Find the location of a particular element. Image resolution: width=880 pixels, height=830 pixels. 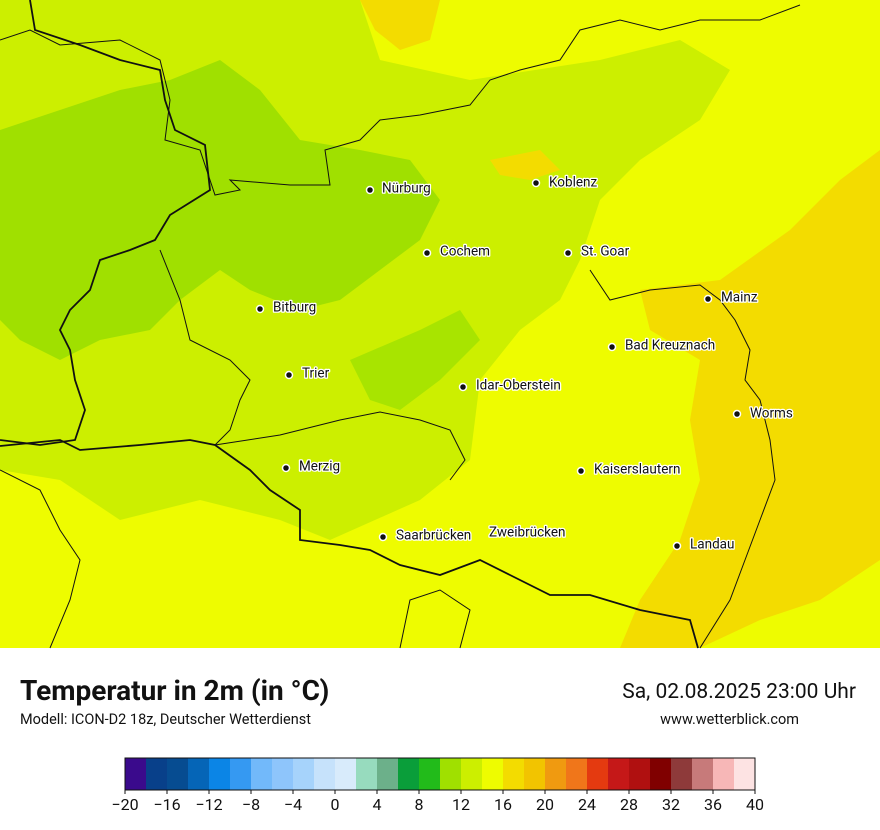

city-label: Idar-Oberstein is located at coordinates (518, 386).